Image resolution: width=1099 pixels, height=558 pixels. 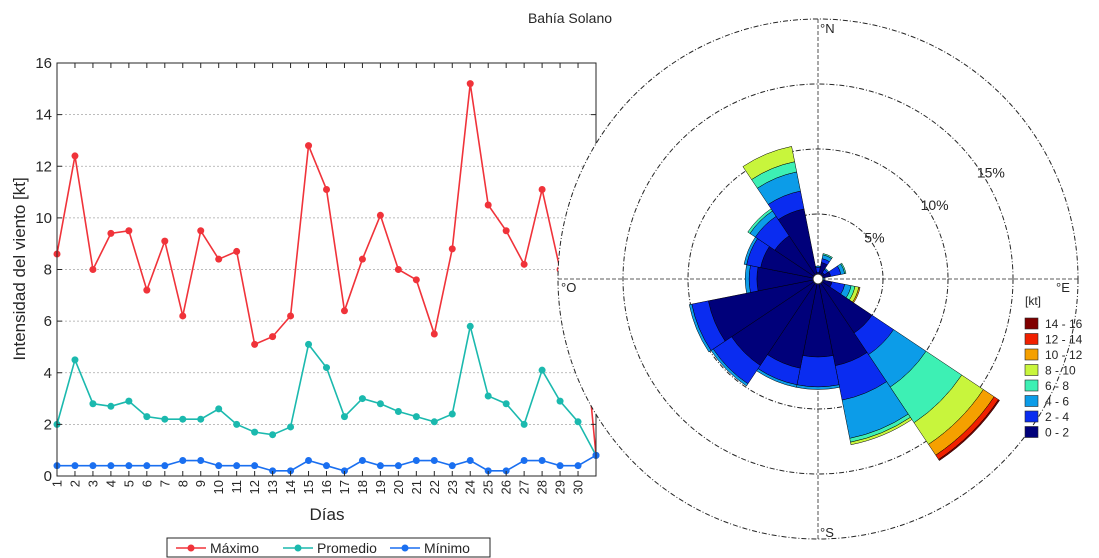 I want to click on rose-legend-label: 14 - 16, so click(x=1064, y=324).